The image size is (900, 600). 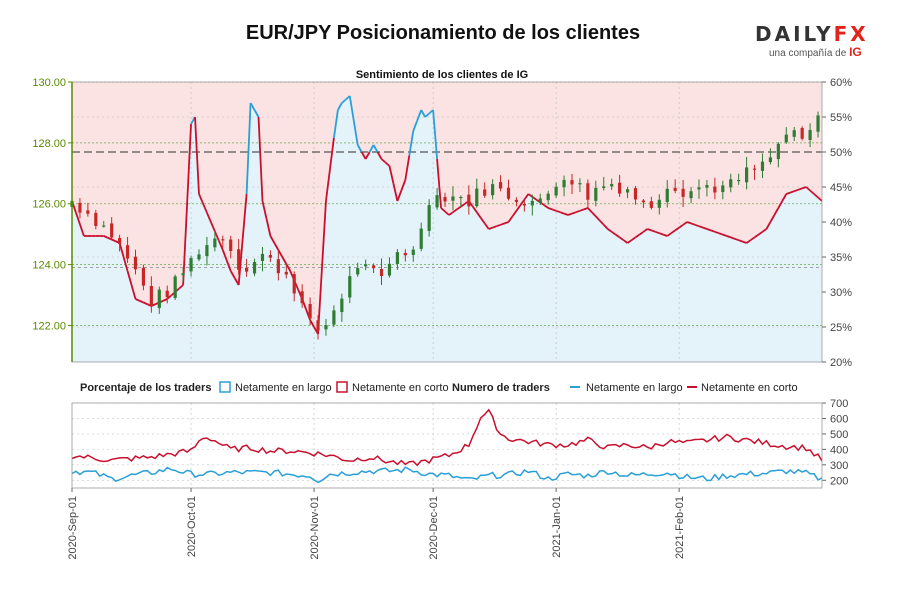 I want to click on right-tick-label: 30%, so click(x=841, y=293).